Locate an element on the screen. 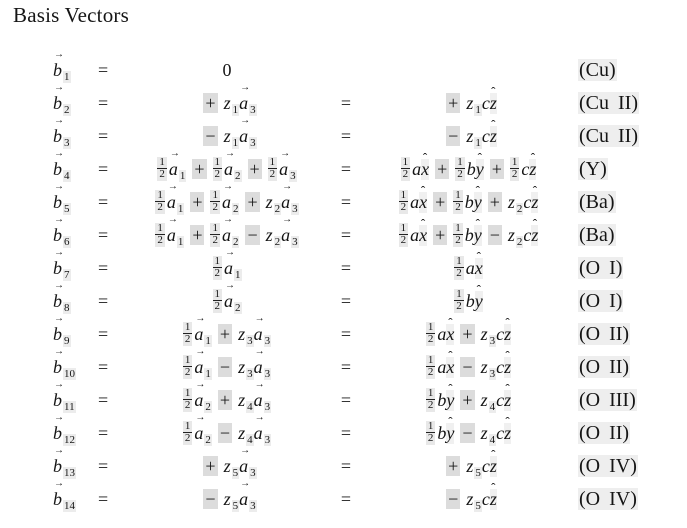 This screenshot has width=687, height=528. lattice-expression: 1 2 → a 2 is located at coordinates (227, 303).